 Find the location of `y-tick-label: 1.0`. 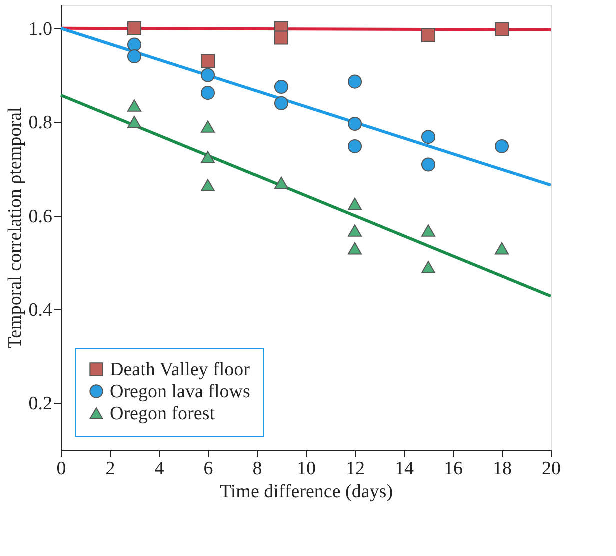

y-tick-label: 1.0 is located at coordinates (40, 29).